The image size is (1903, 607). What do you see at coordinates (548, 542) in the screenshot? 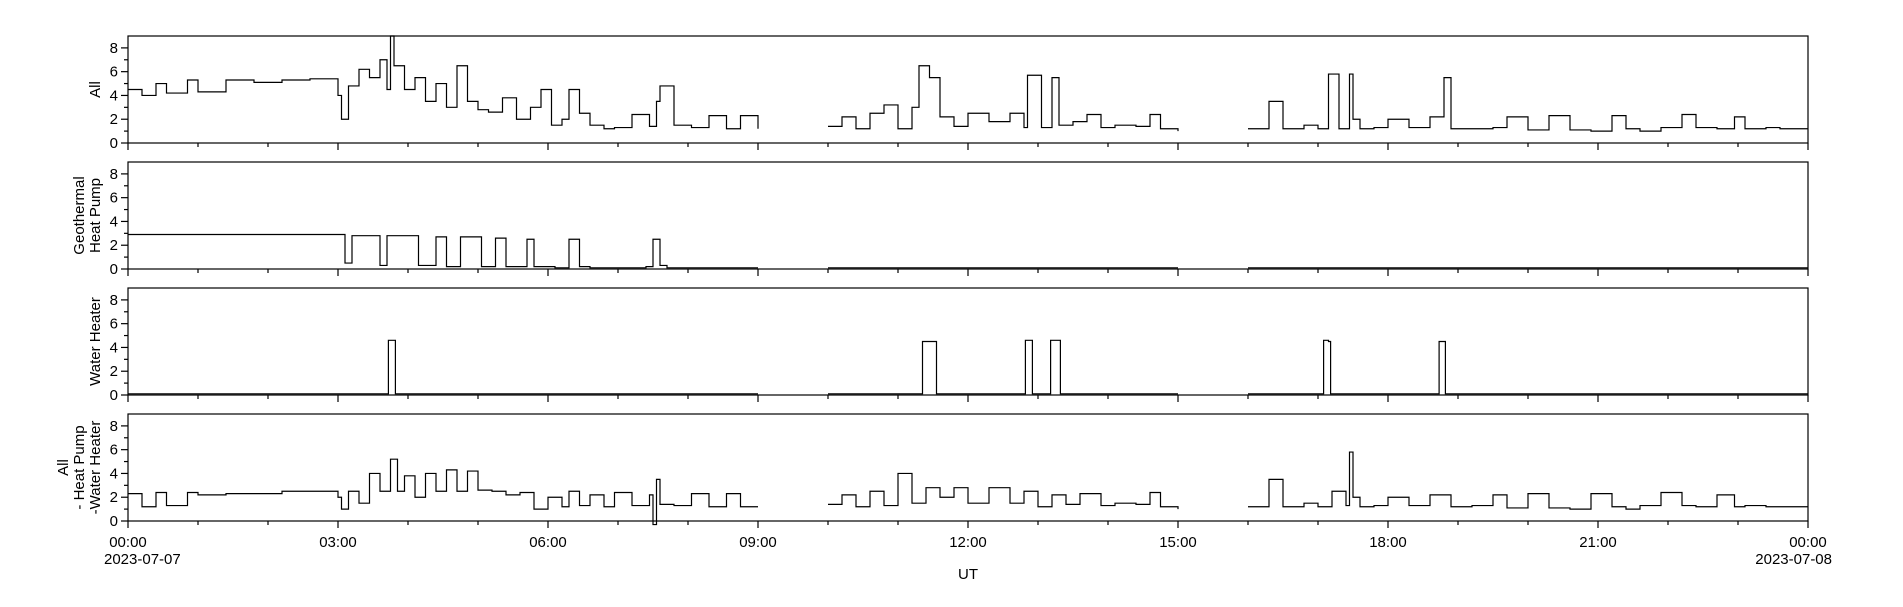
I see `x-tick-label: 06:00` at bounding box center [548, 542].